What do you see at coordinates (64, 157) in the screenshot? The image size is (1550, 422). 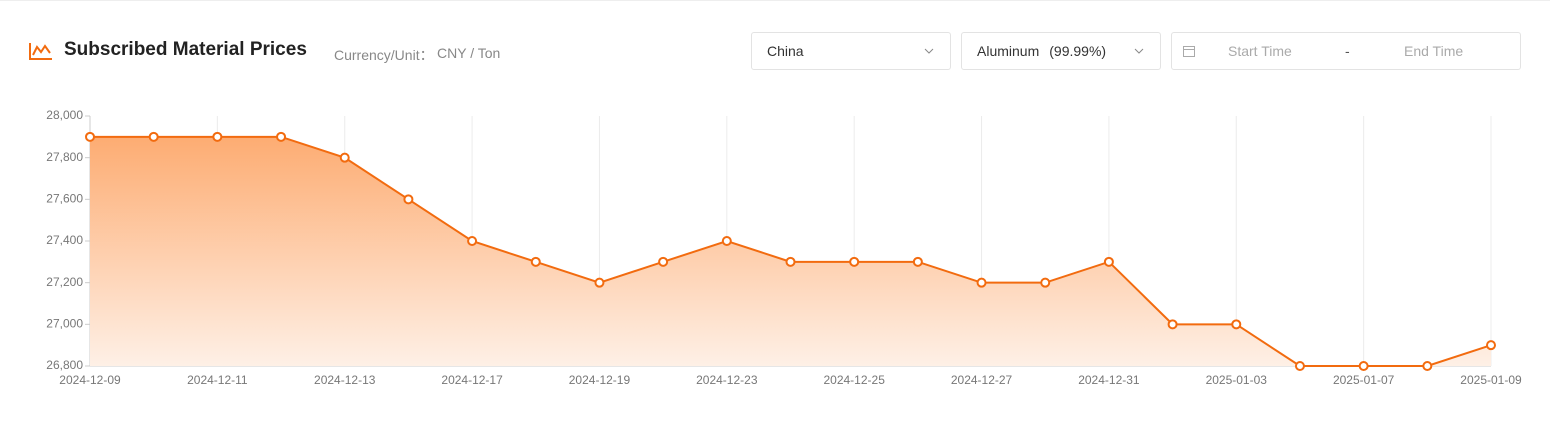 I see `y-tick-label: 27,800` at bounding box center [64, 157].